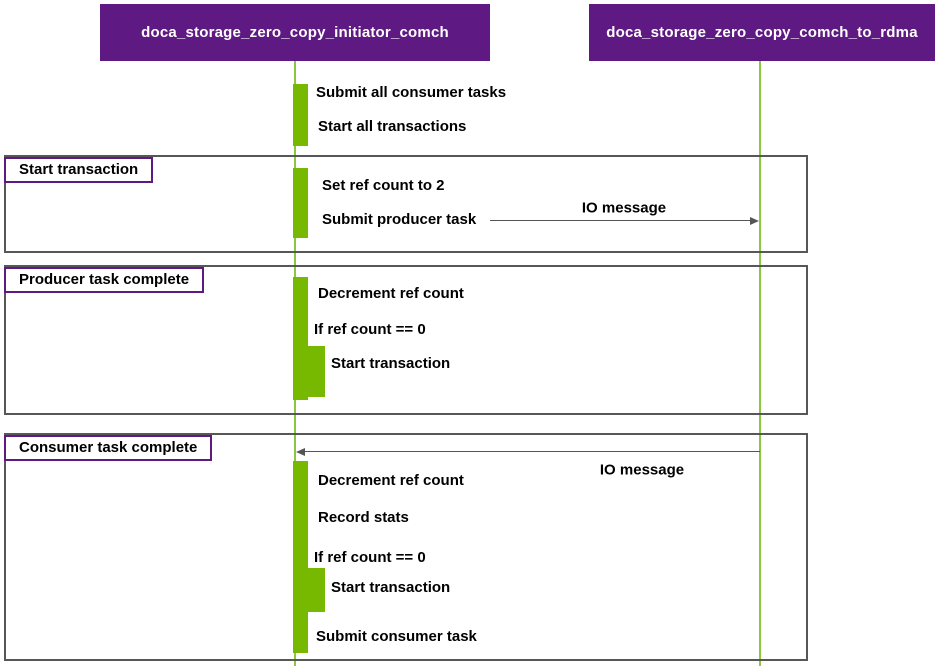  Describe the element at coordinates (108, 448) in the screenshot. I see `frame-label-consumer-task-complete: Consumer task complete` at that location.